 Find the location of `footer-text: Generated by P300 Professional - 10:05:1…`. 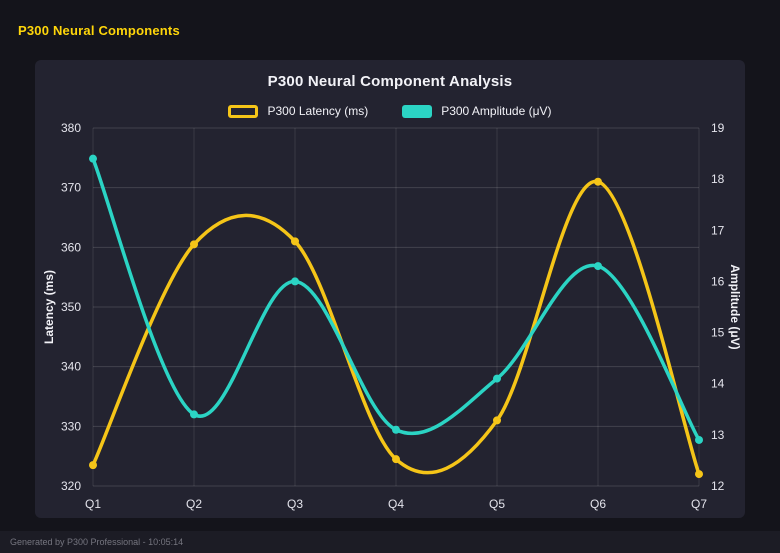

footer-text: Generated by P300 Professional - 10:05:1… is located at coordinates (97, 542).